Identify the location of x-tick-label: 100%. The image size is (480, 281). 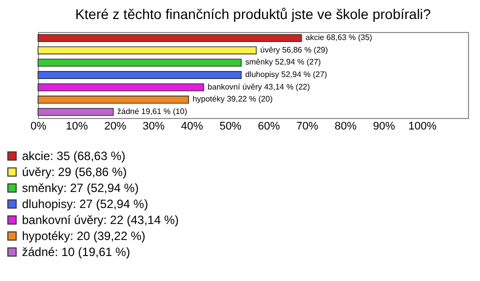
(422, 126).